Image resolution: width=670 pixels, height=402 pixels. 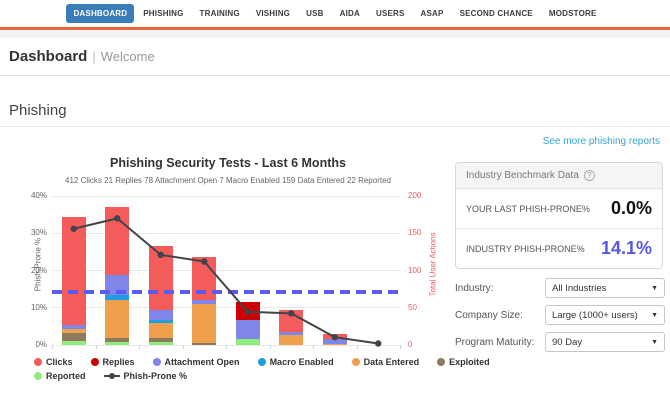 What do you see at coordinates (654, 315) in the screenshot?
I see `chevron-down-icon: ▼` at bounding box center [654, 315].